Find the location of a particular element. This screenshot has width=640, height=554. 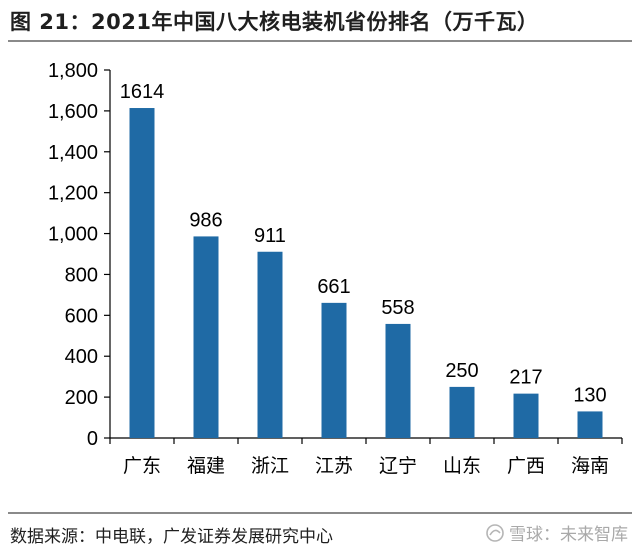

title-divider is located at coordinates (320, 41).